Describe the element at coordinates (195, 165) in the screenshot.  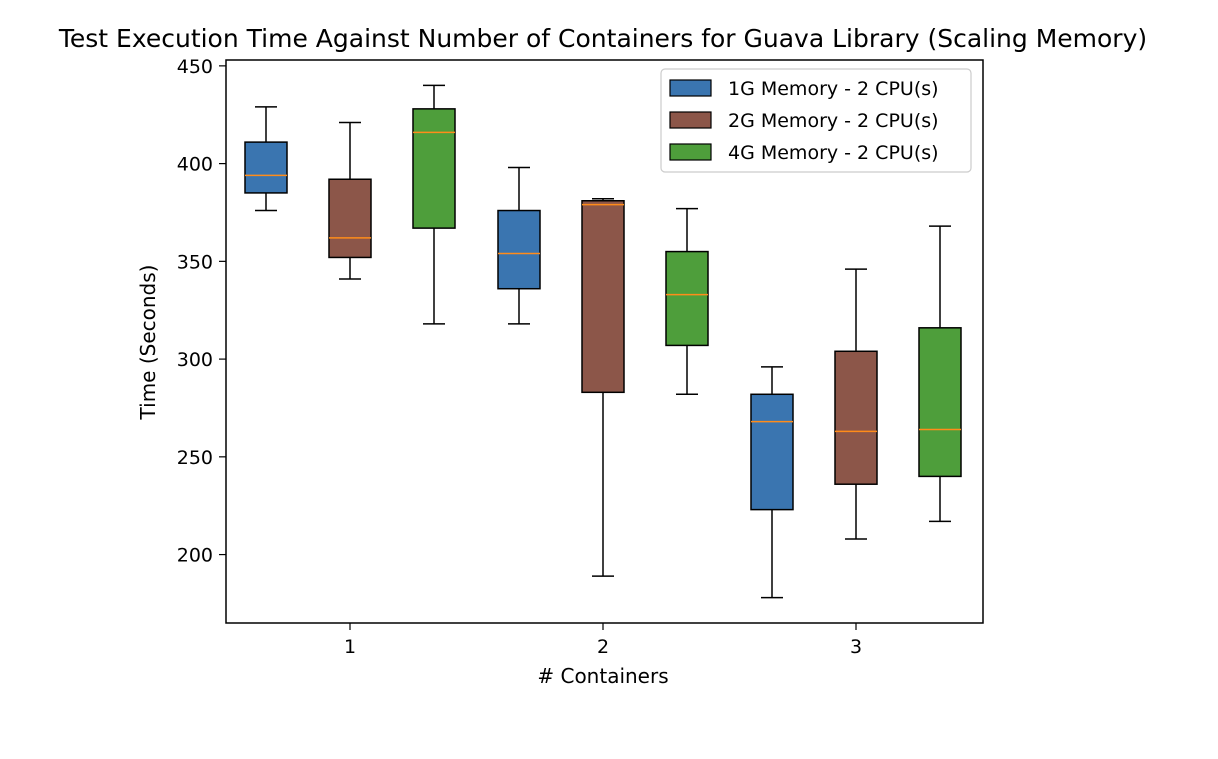
I see `y-tick-label: 400` at that location.